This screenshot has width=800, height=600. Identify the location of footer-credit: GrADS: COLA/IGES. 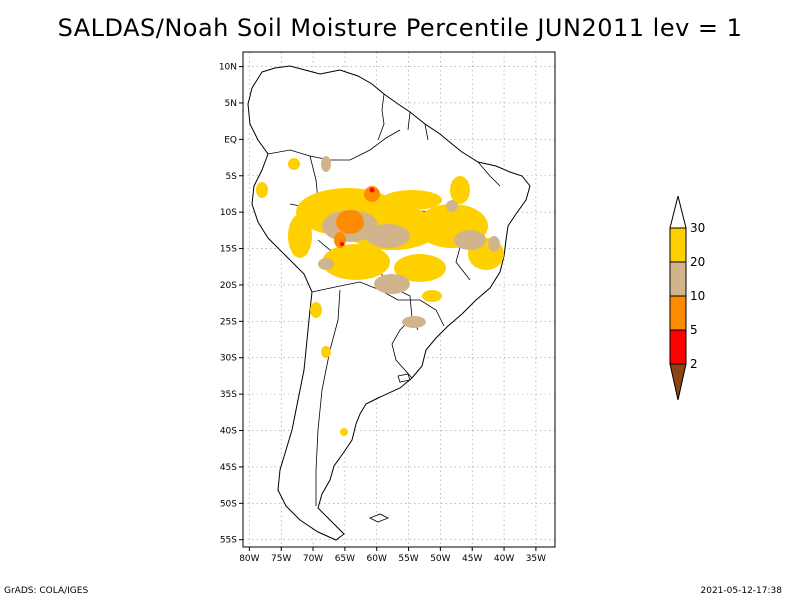
(46, 591).